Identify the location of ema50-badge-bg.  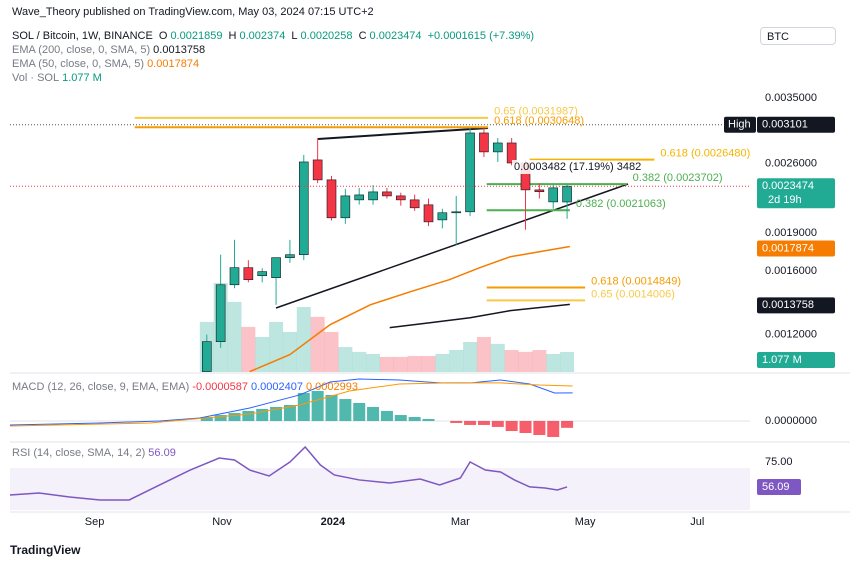
(796, 248).